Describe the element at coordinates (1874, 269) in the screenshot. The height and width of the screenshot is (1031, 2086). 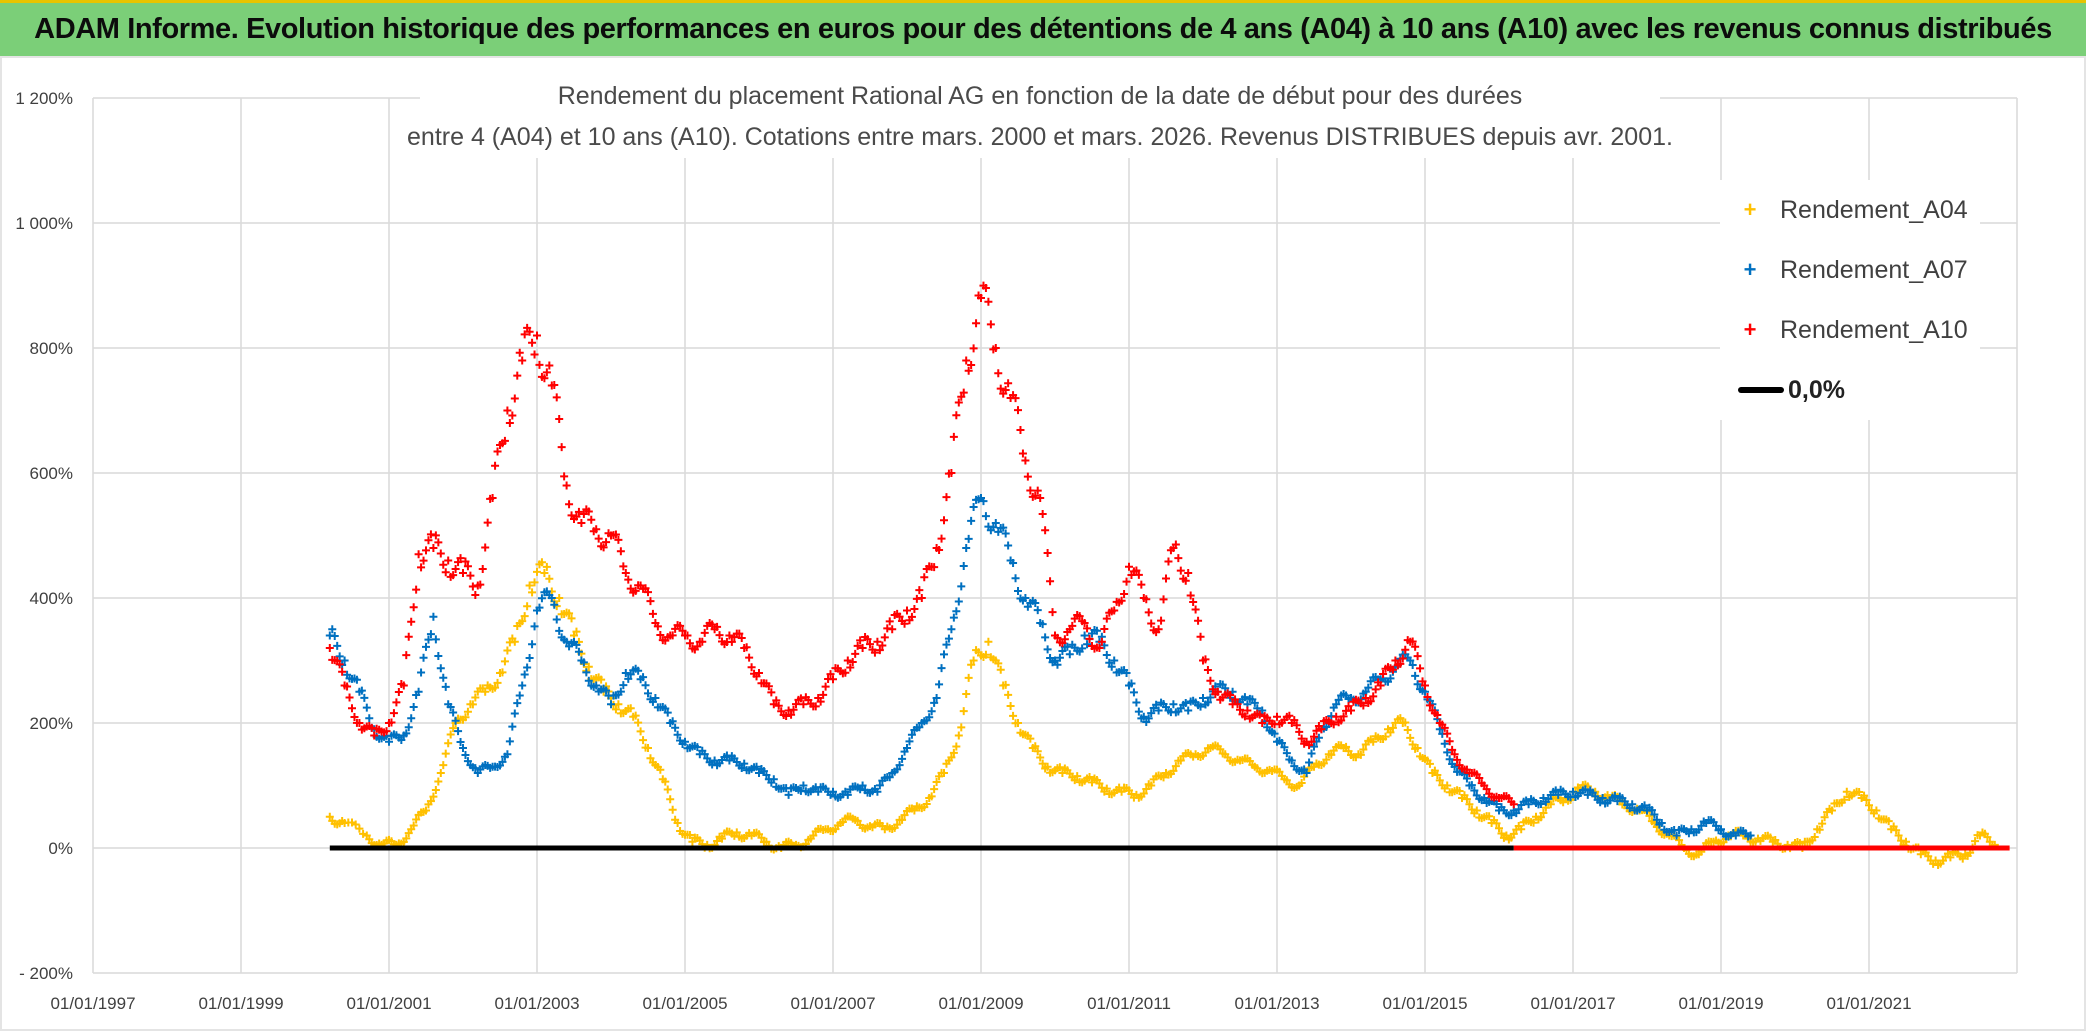
I see `legend-label: Rendement_A07` at that location.